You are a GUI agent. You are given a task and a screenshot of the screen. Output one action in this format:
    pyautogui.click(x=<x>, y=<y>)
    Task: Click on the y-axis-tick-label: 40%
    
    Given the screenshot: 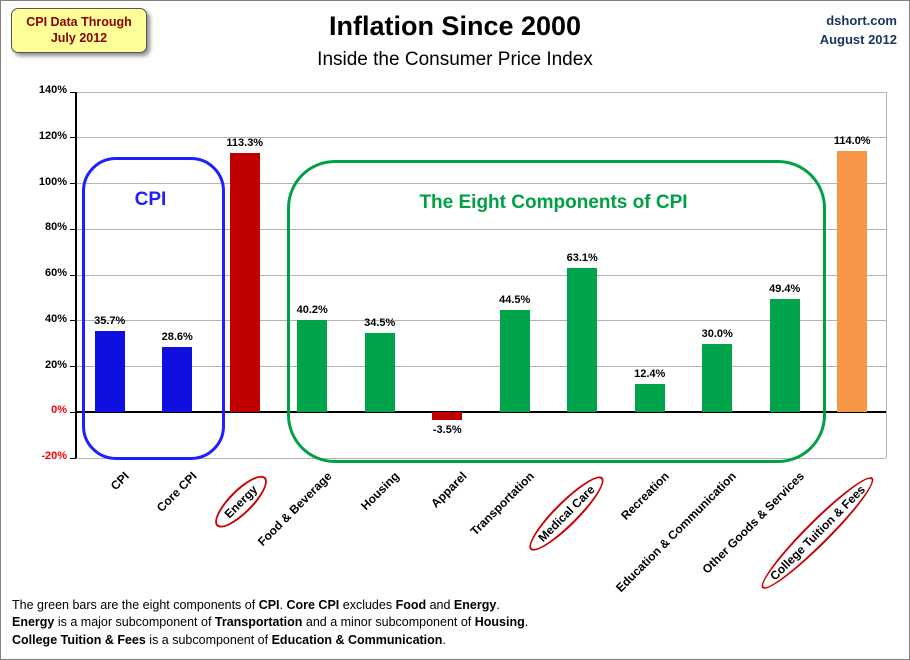 What is the action you would take?
    pyautogui.click(x=55, y=318)
    